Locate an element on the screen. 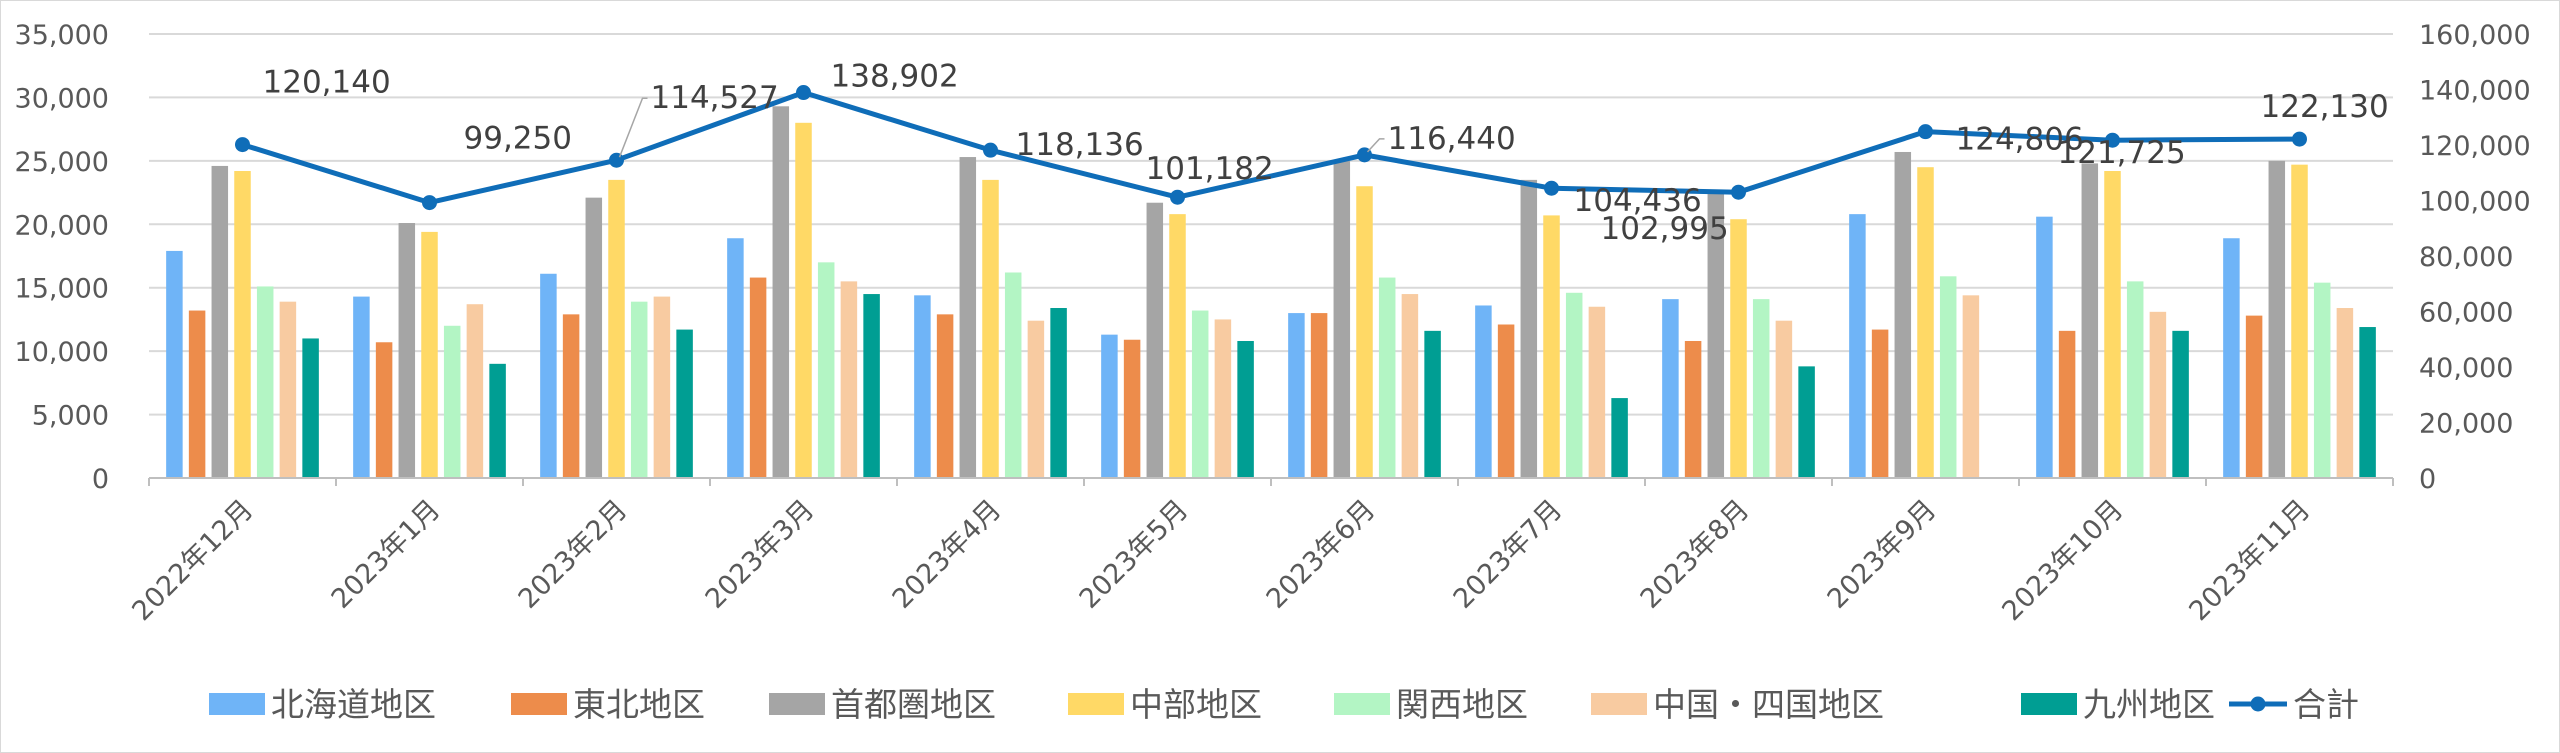 The width and height of the screenshot is (2560, 753). x-category-label: 2023年3月 is located at coordinates (760, 554).